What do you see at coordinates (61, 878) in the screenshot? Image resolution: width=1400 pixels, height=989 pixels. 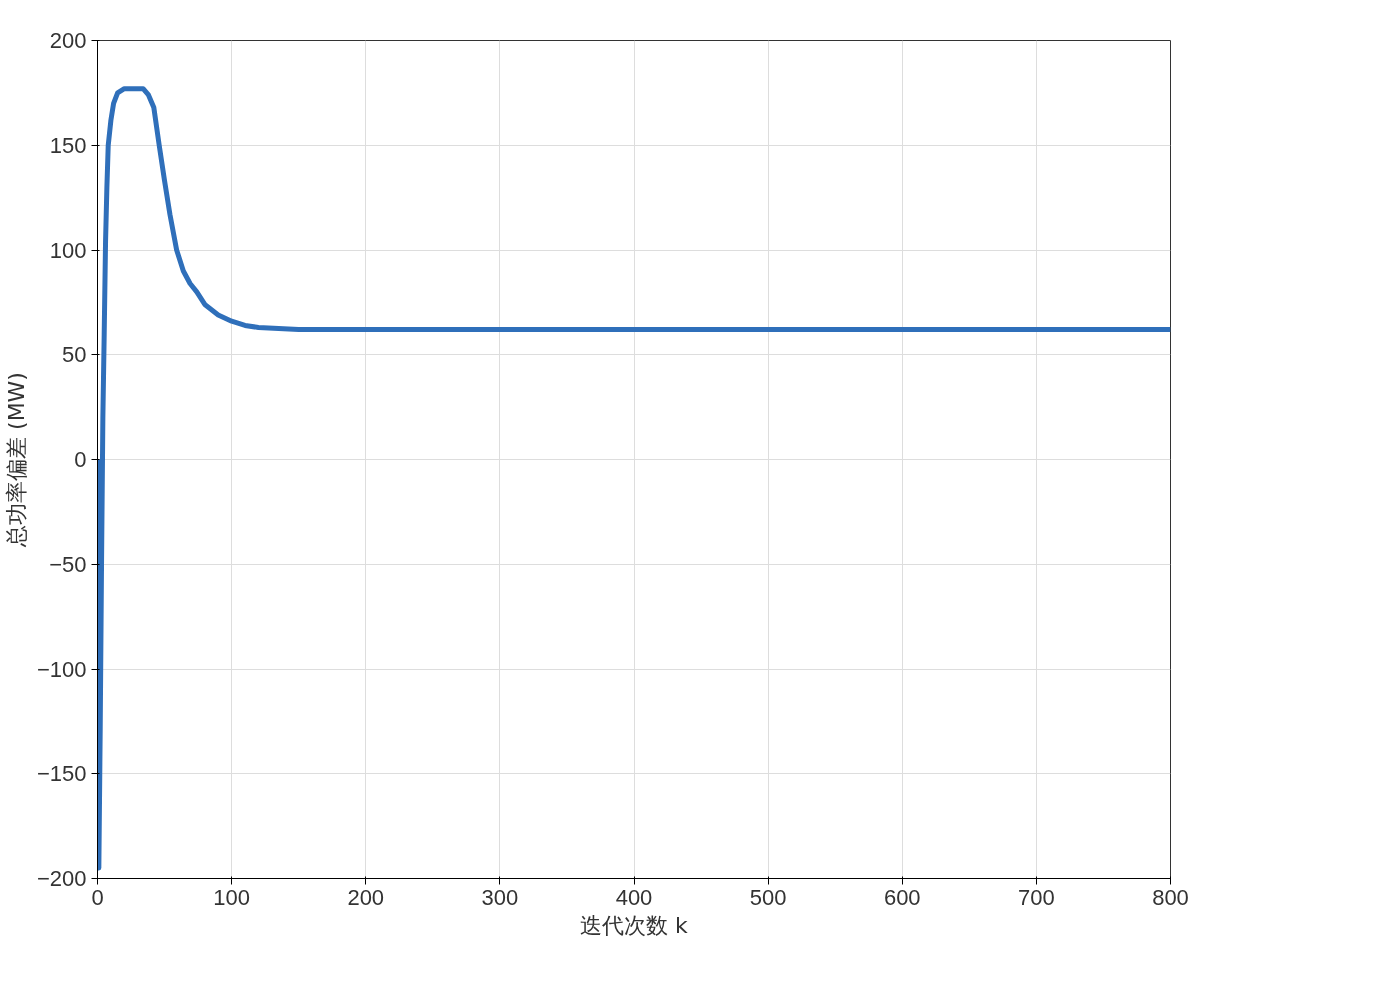 I see `y-tick-label: −200` at bounding box center [61, 878].